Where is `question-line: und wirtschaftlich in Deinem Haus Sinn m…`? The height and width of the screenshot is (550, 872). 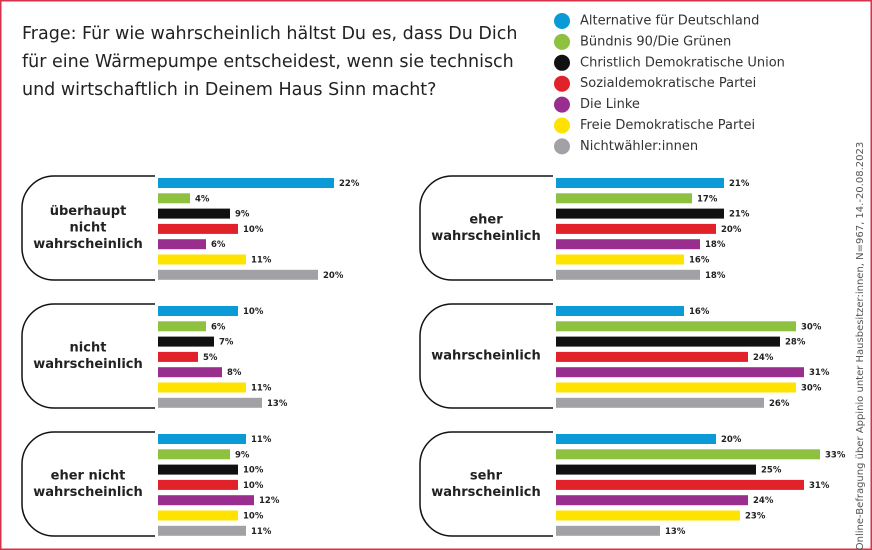
question-line: und wirtschaftlich in Deinem Haus Sinn m… is located at coordinates (229, 90).